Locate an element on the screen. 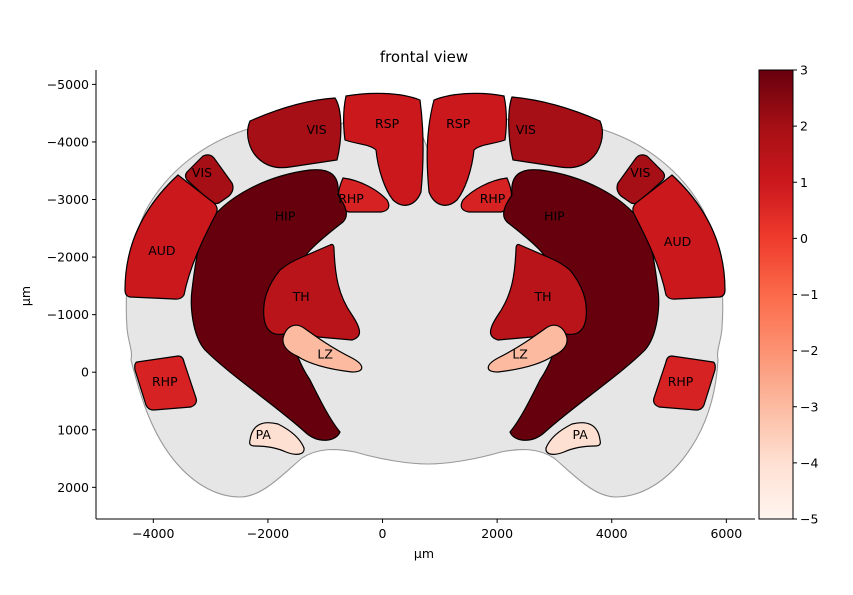 This screenshot has width=853, height=595. colorbar-tick-label: 3 is located at coordinates (804, 70).